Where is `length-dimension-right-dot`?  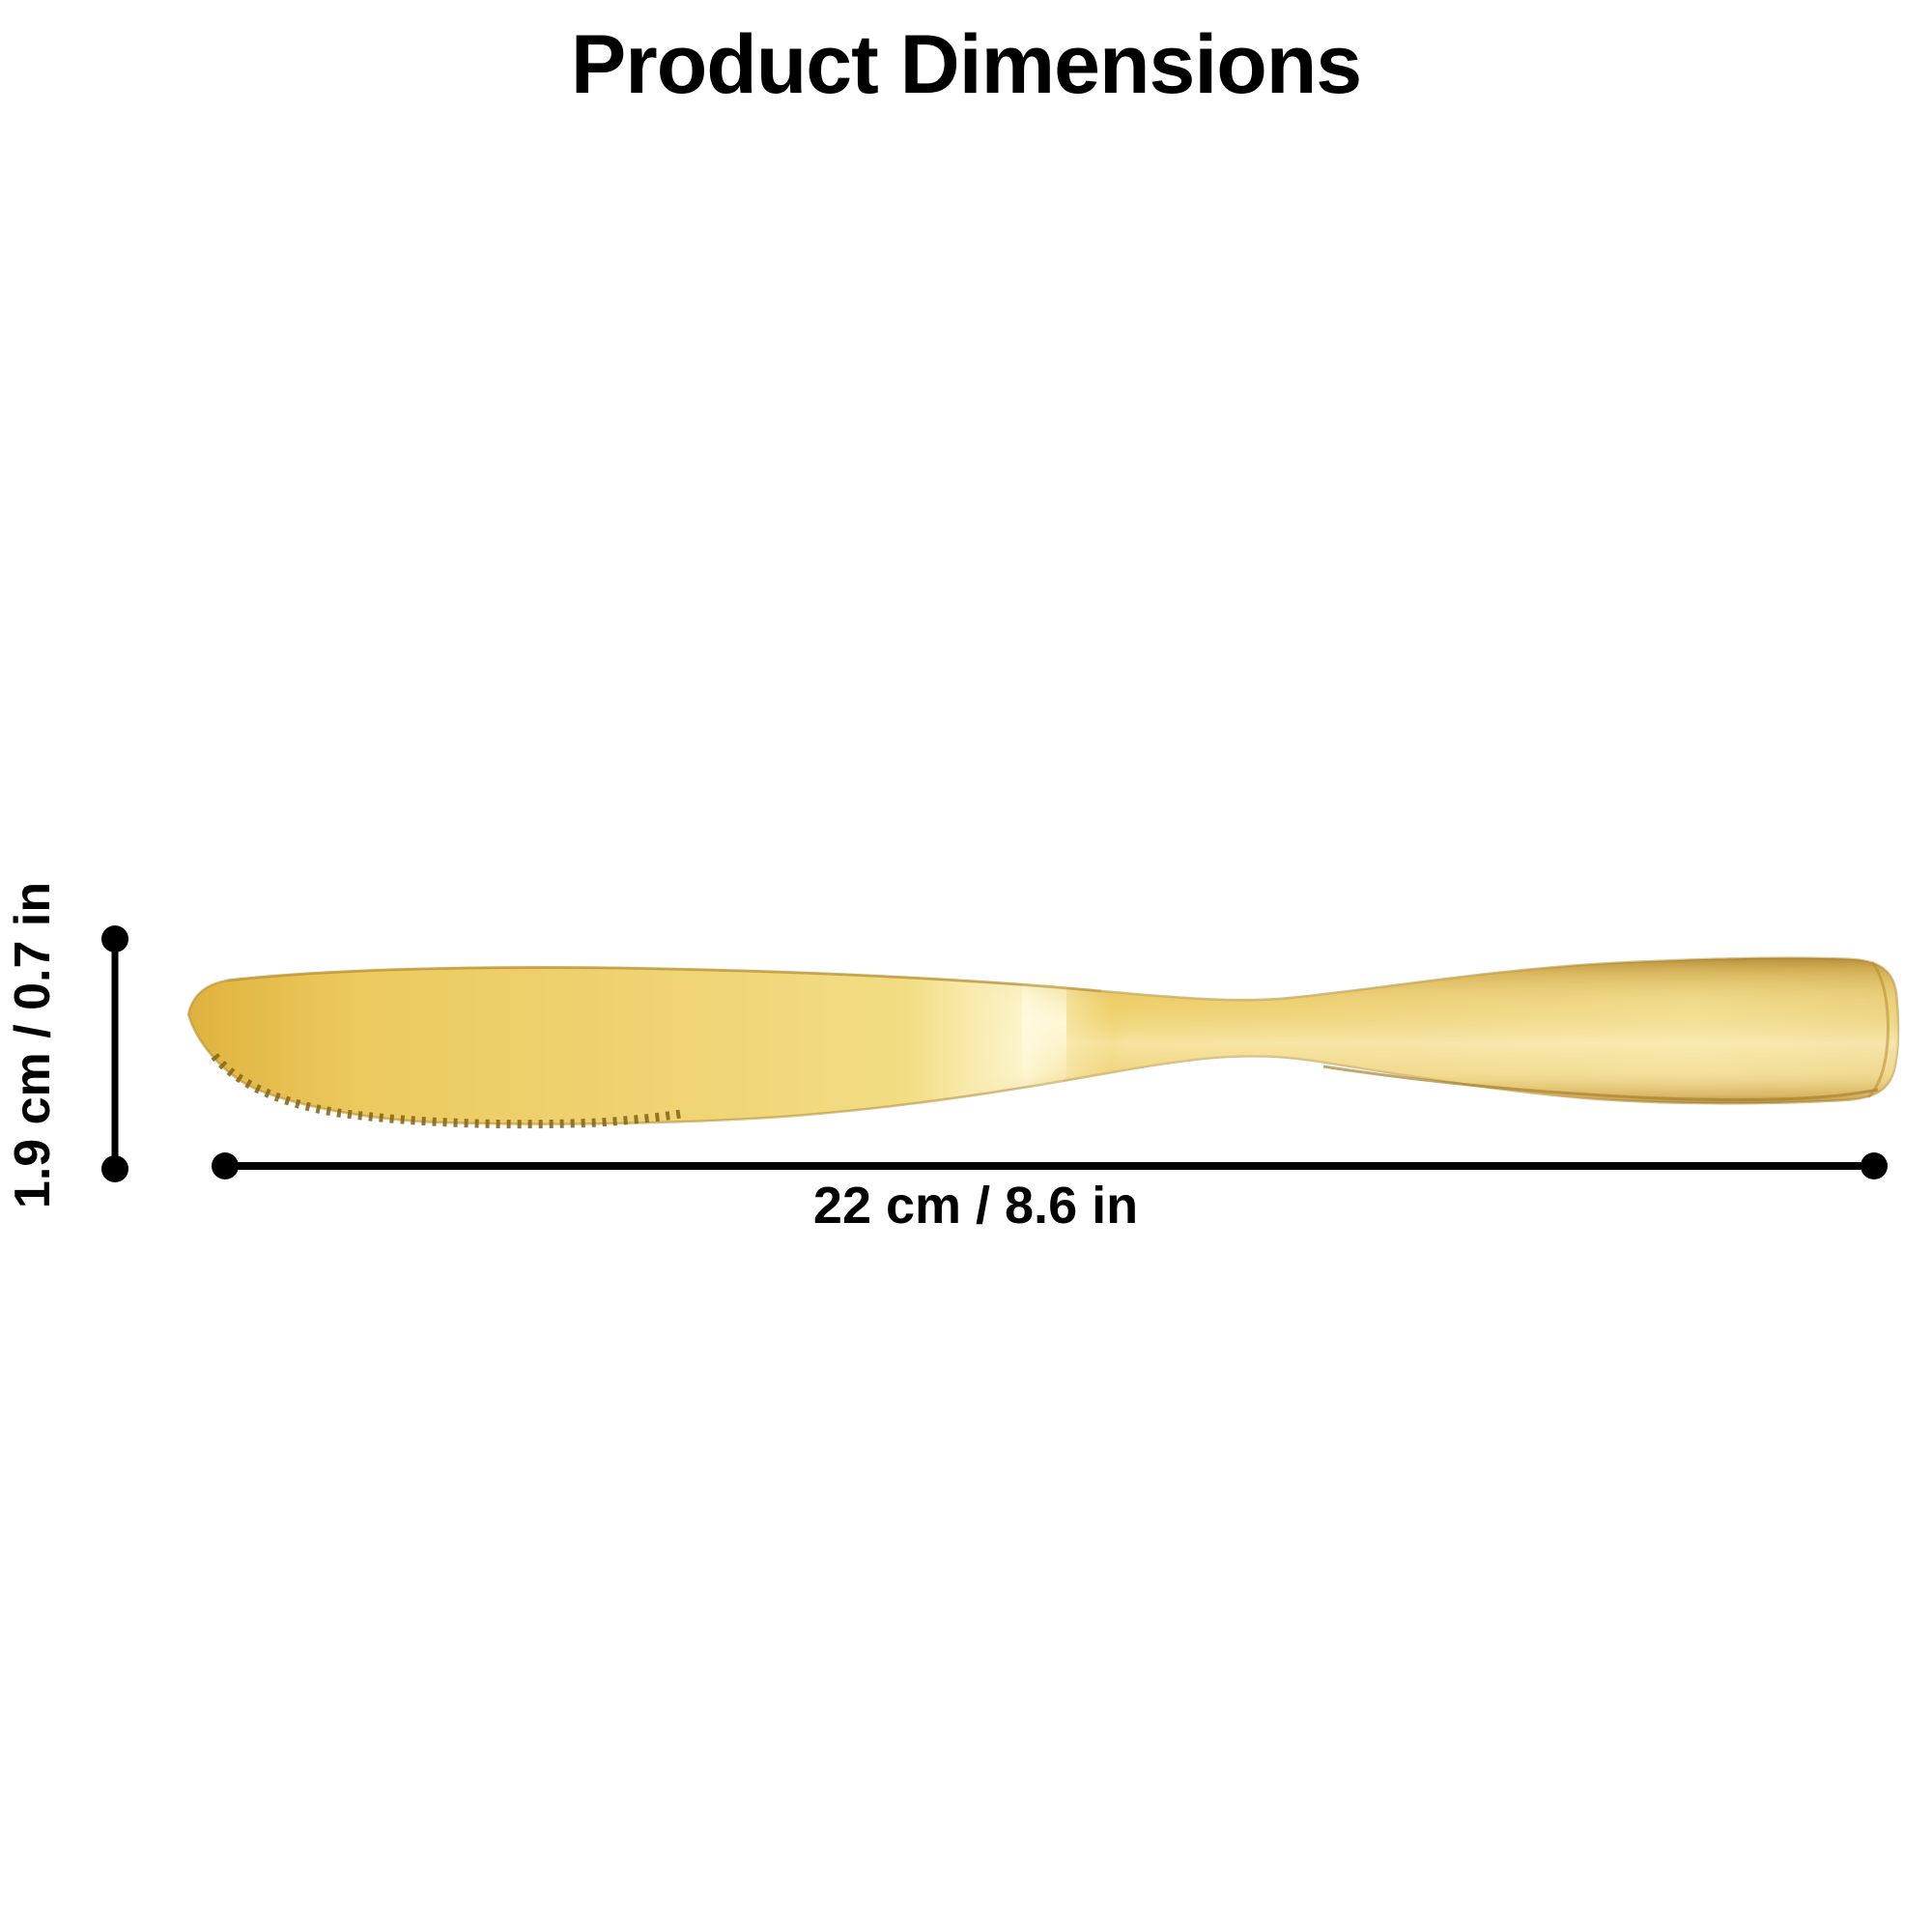
length-dimension-right-dot is located at coordinates (1874, 1165).